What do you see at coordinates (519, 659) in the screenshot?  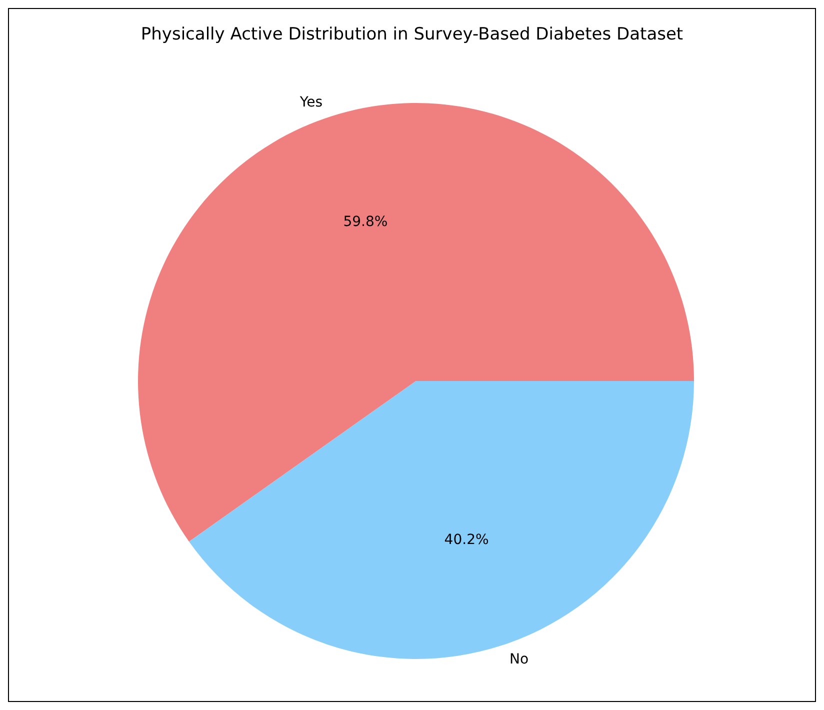 I see `slice-label: No` at bounding box center [519, 659].